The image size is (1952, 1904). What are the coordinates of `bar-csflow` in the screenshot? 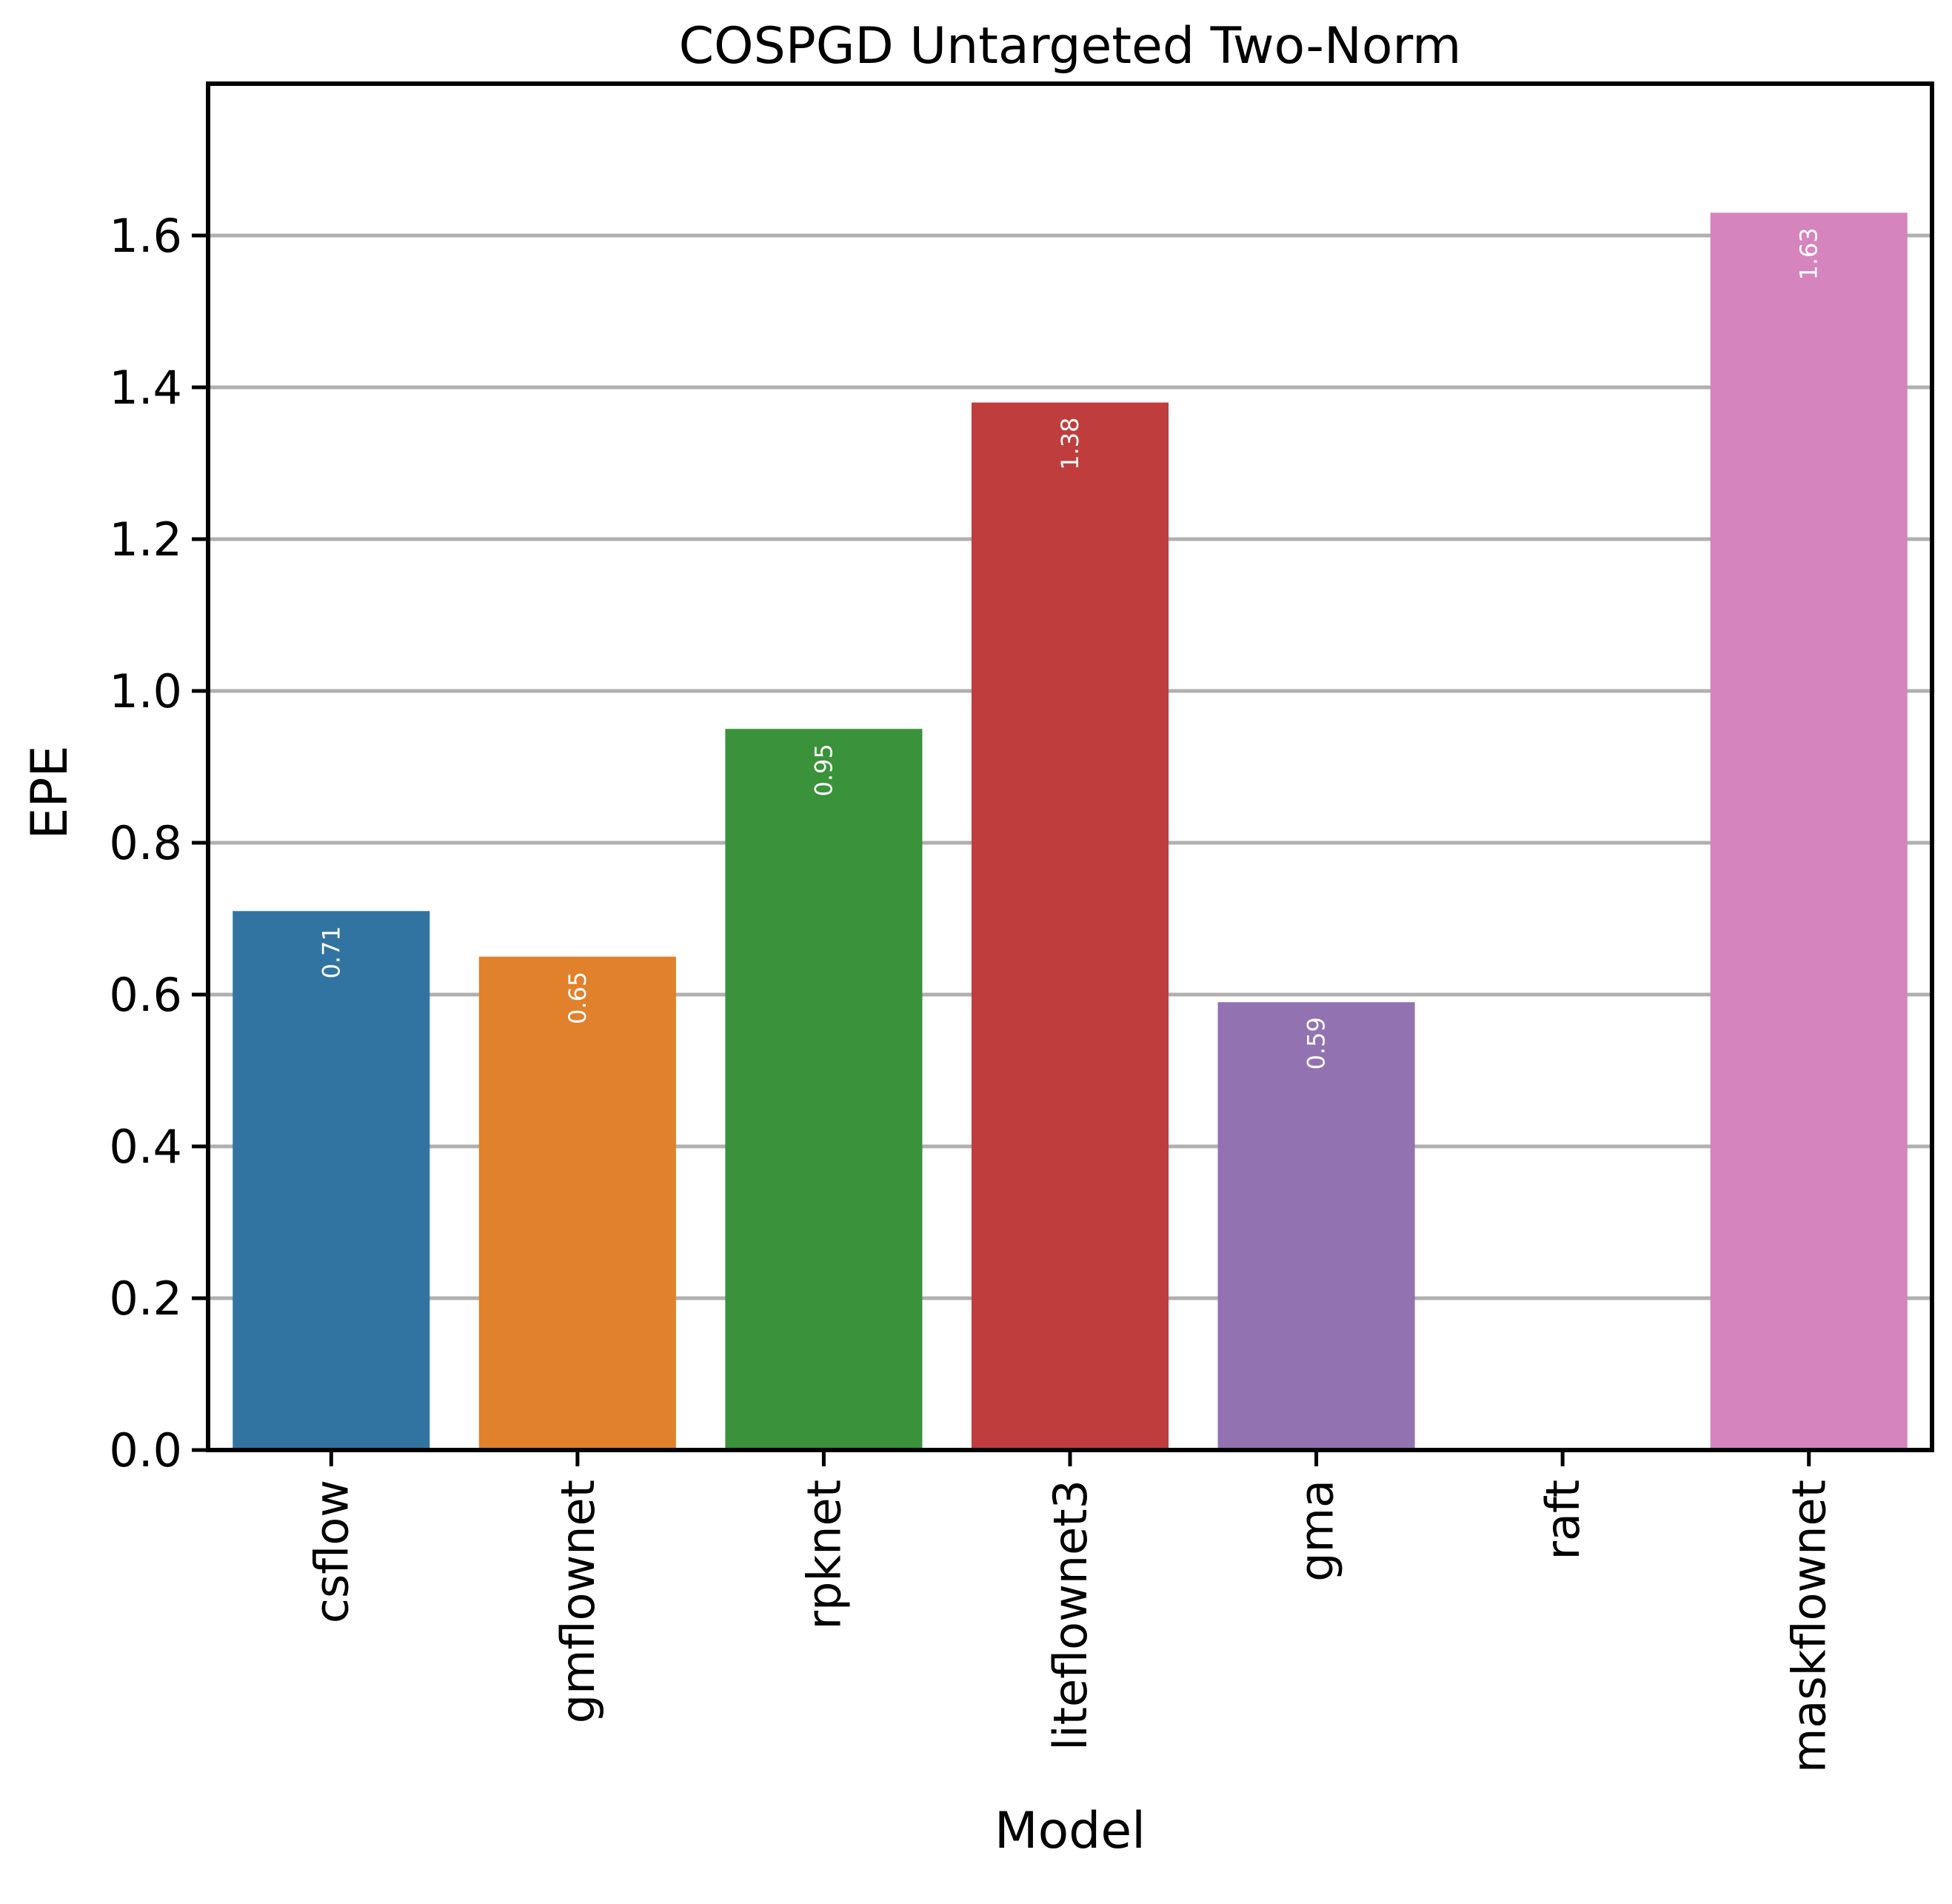 It's located at (331, 1181).